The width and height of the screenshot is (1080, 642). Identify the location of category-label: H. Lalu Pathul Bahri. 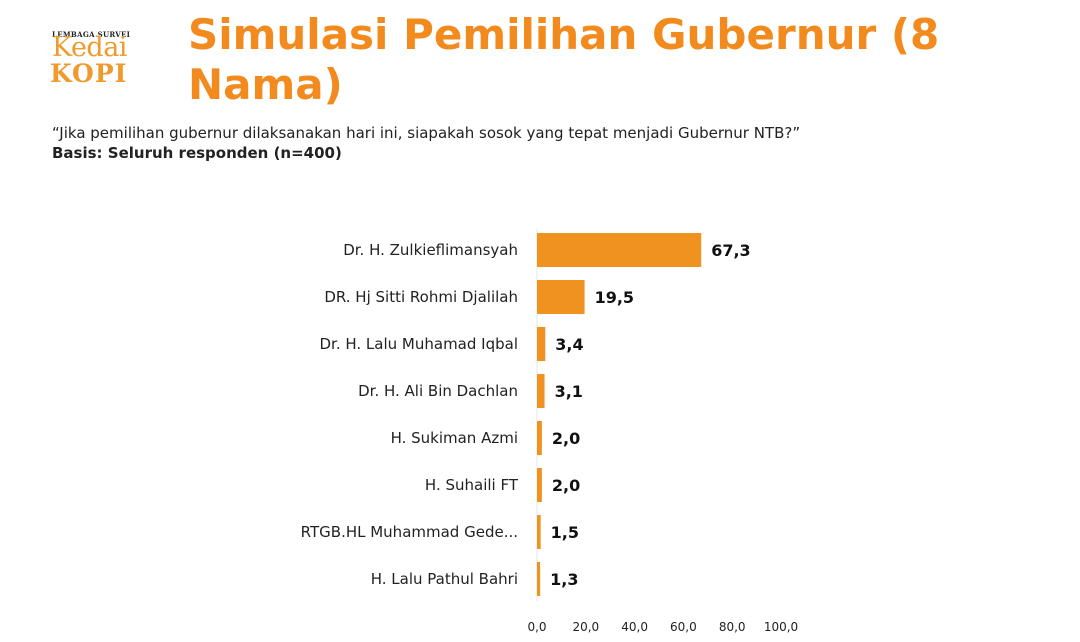
(444, 579).